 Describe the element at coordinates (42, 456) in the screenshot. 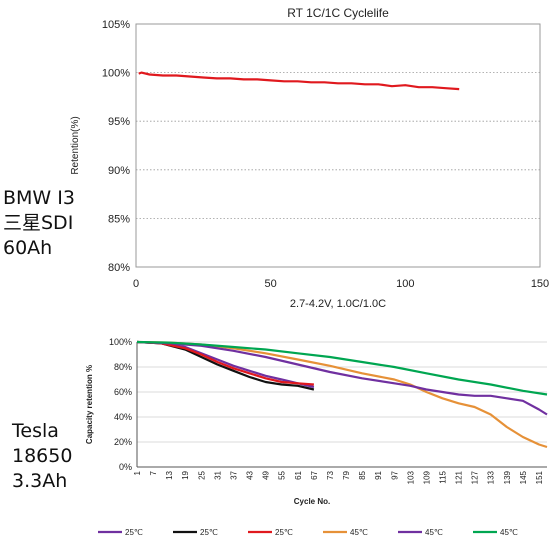

I see `tesla-18650-label: Tesla 18650 3.3Ah` at that location.